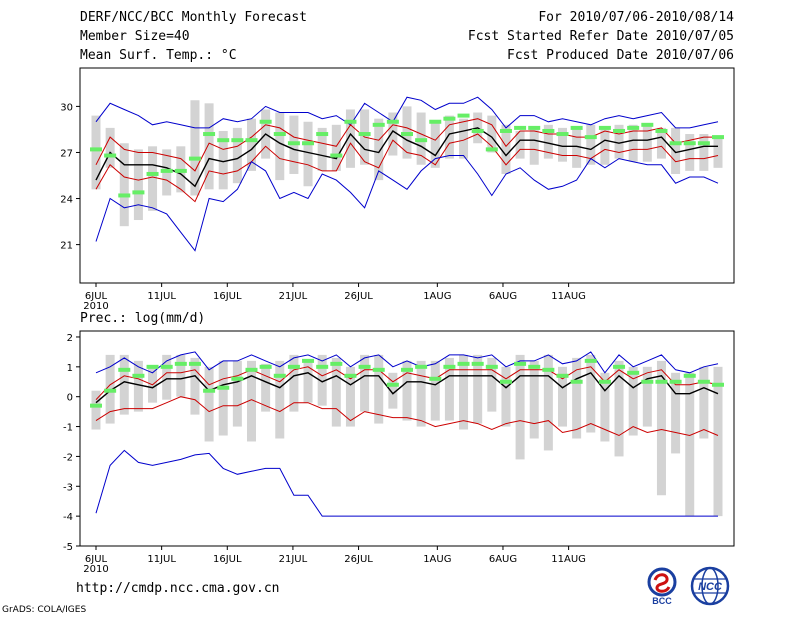  Describe the element at coordinates (407, 362) in the screenshot. I see `precip-max-line` at that location.